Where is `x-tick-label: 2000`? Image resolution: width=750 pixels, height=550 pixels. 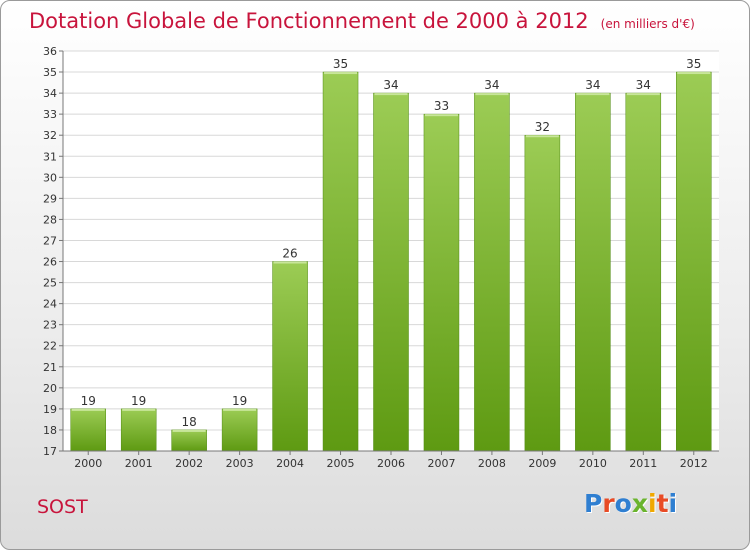
x-tick-label: 2000 is located at coordinates (88, 463).